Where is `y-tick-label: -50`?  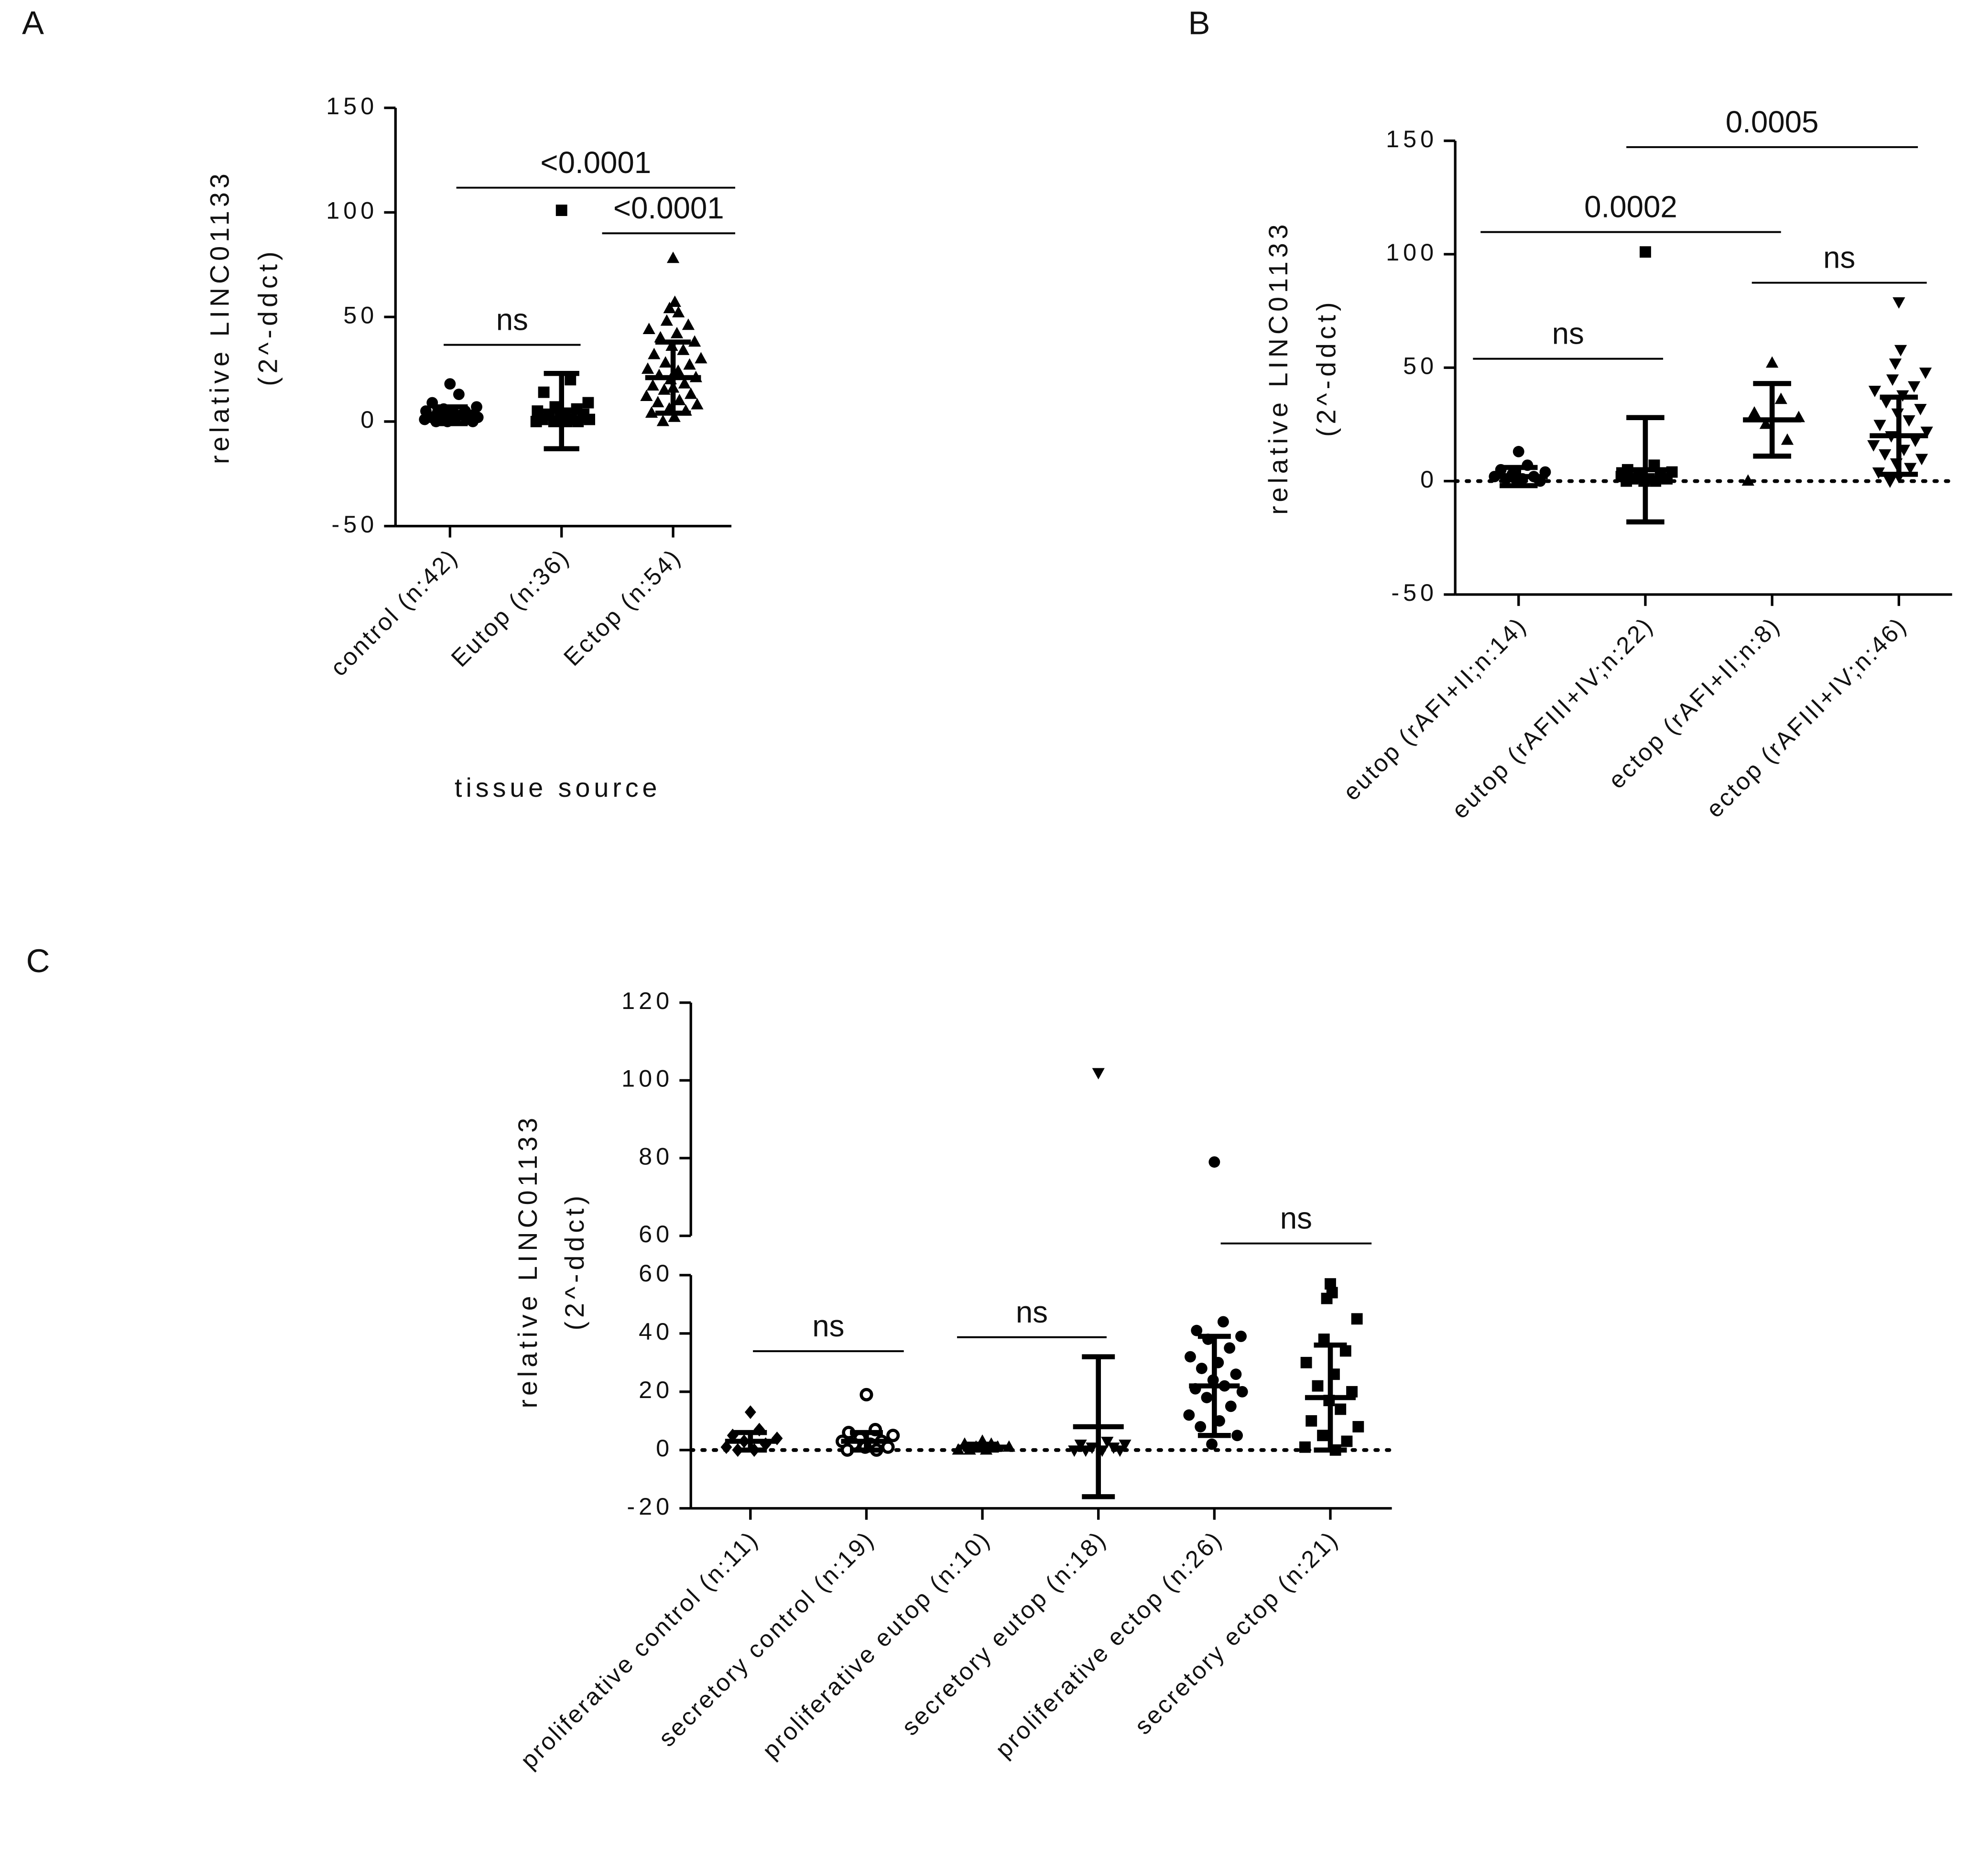
y-tick-label: -50 is located at coordinates (355, 524).